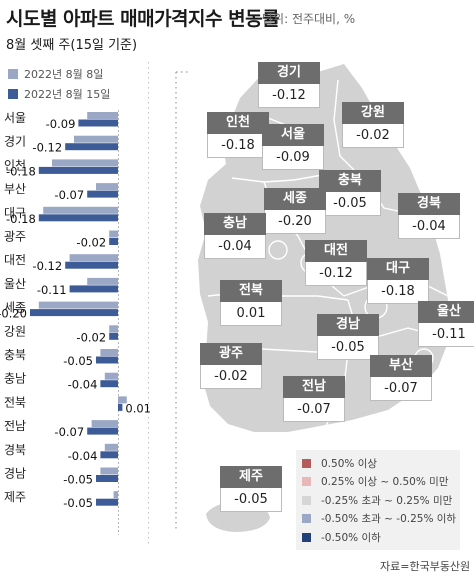 The height and width of the screenshot is (581, 474). I want to click on region-label: 광주 -0.02, so click(231, 366).